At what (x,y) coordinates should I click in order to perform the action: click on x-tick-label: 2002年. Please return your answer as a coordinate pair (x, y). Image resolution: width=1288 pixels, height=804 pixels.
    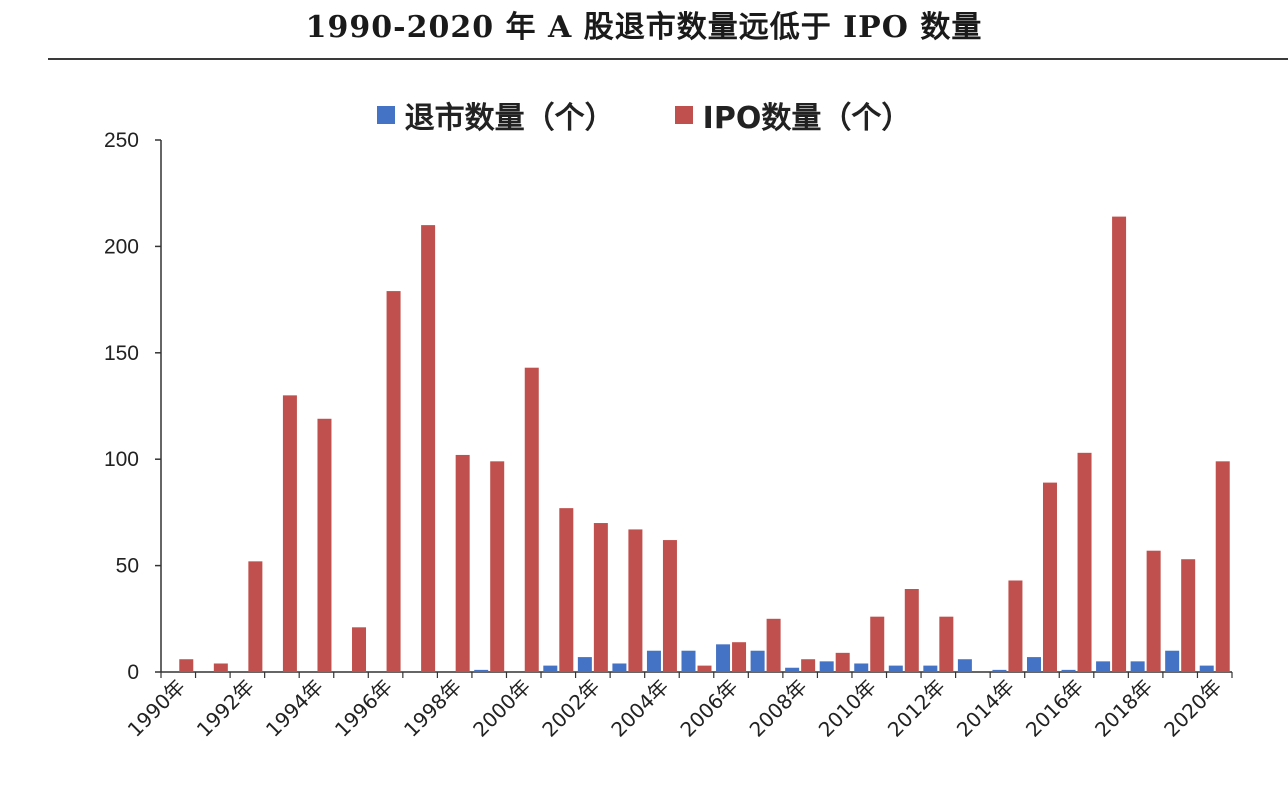
    Looking at the image, I should click on (570, 708).